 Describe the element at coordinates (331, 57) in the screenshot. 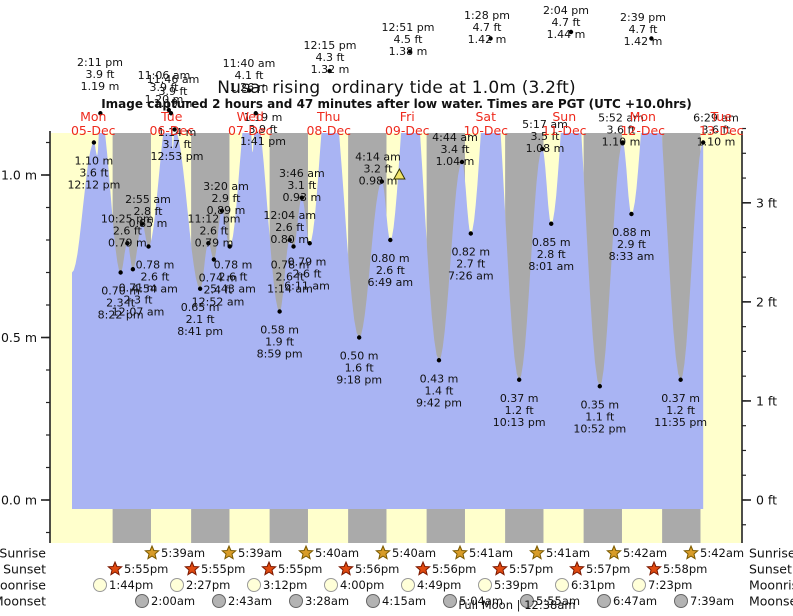

I see `tide-annotation-line: 4.3 ft` at that location.